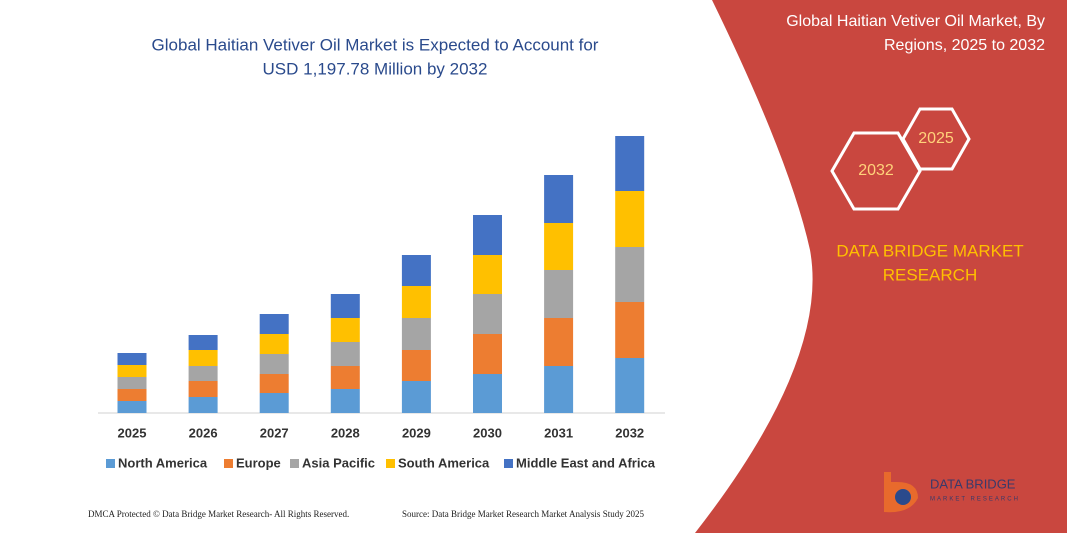 The height and width of the screenshot is (533, 1067). What do you see at coordinates (915, 21) in the screenshot?
I see `side-title: Global Haitian Vetiver Oil Market, By` at bounding box center [915, 21].